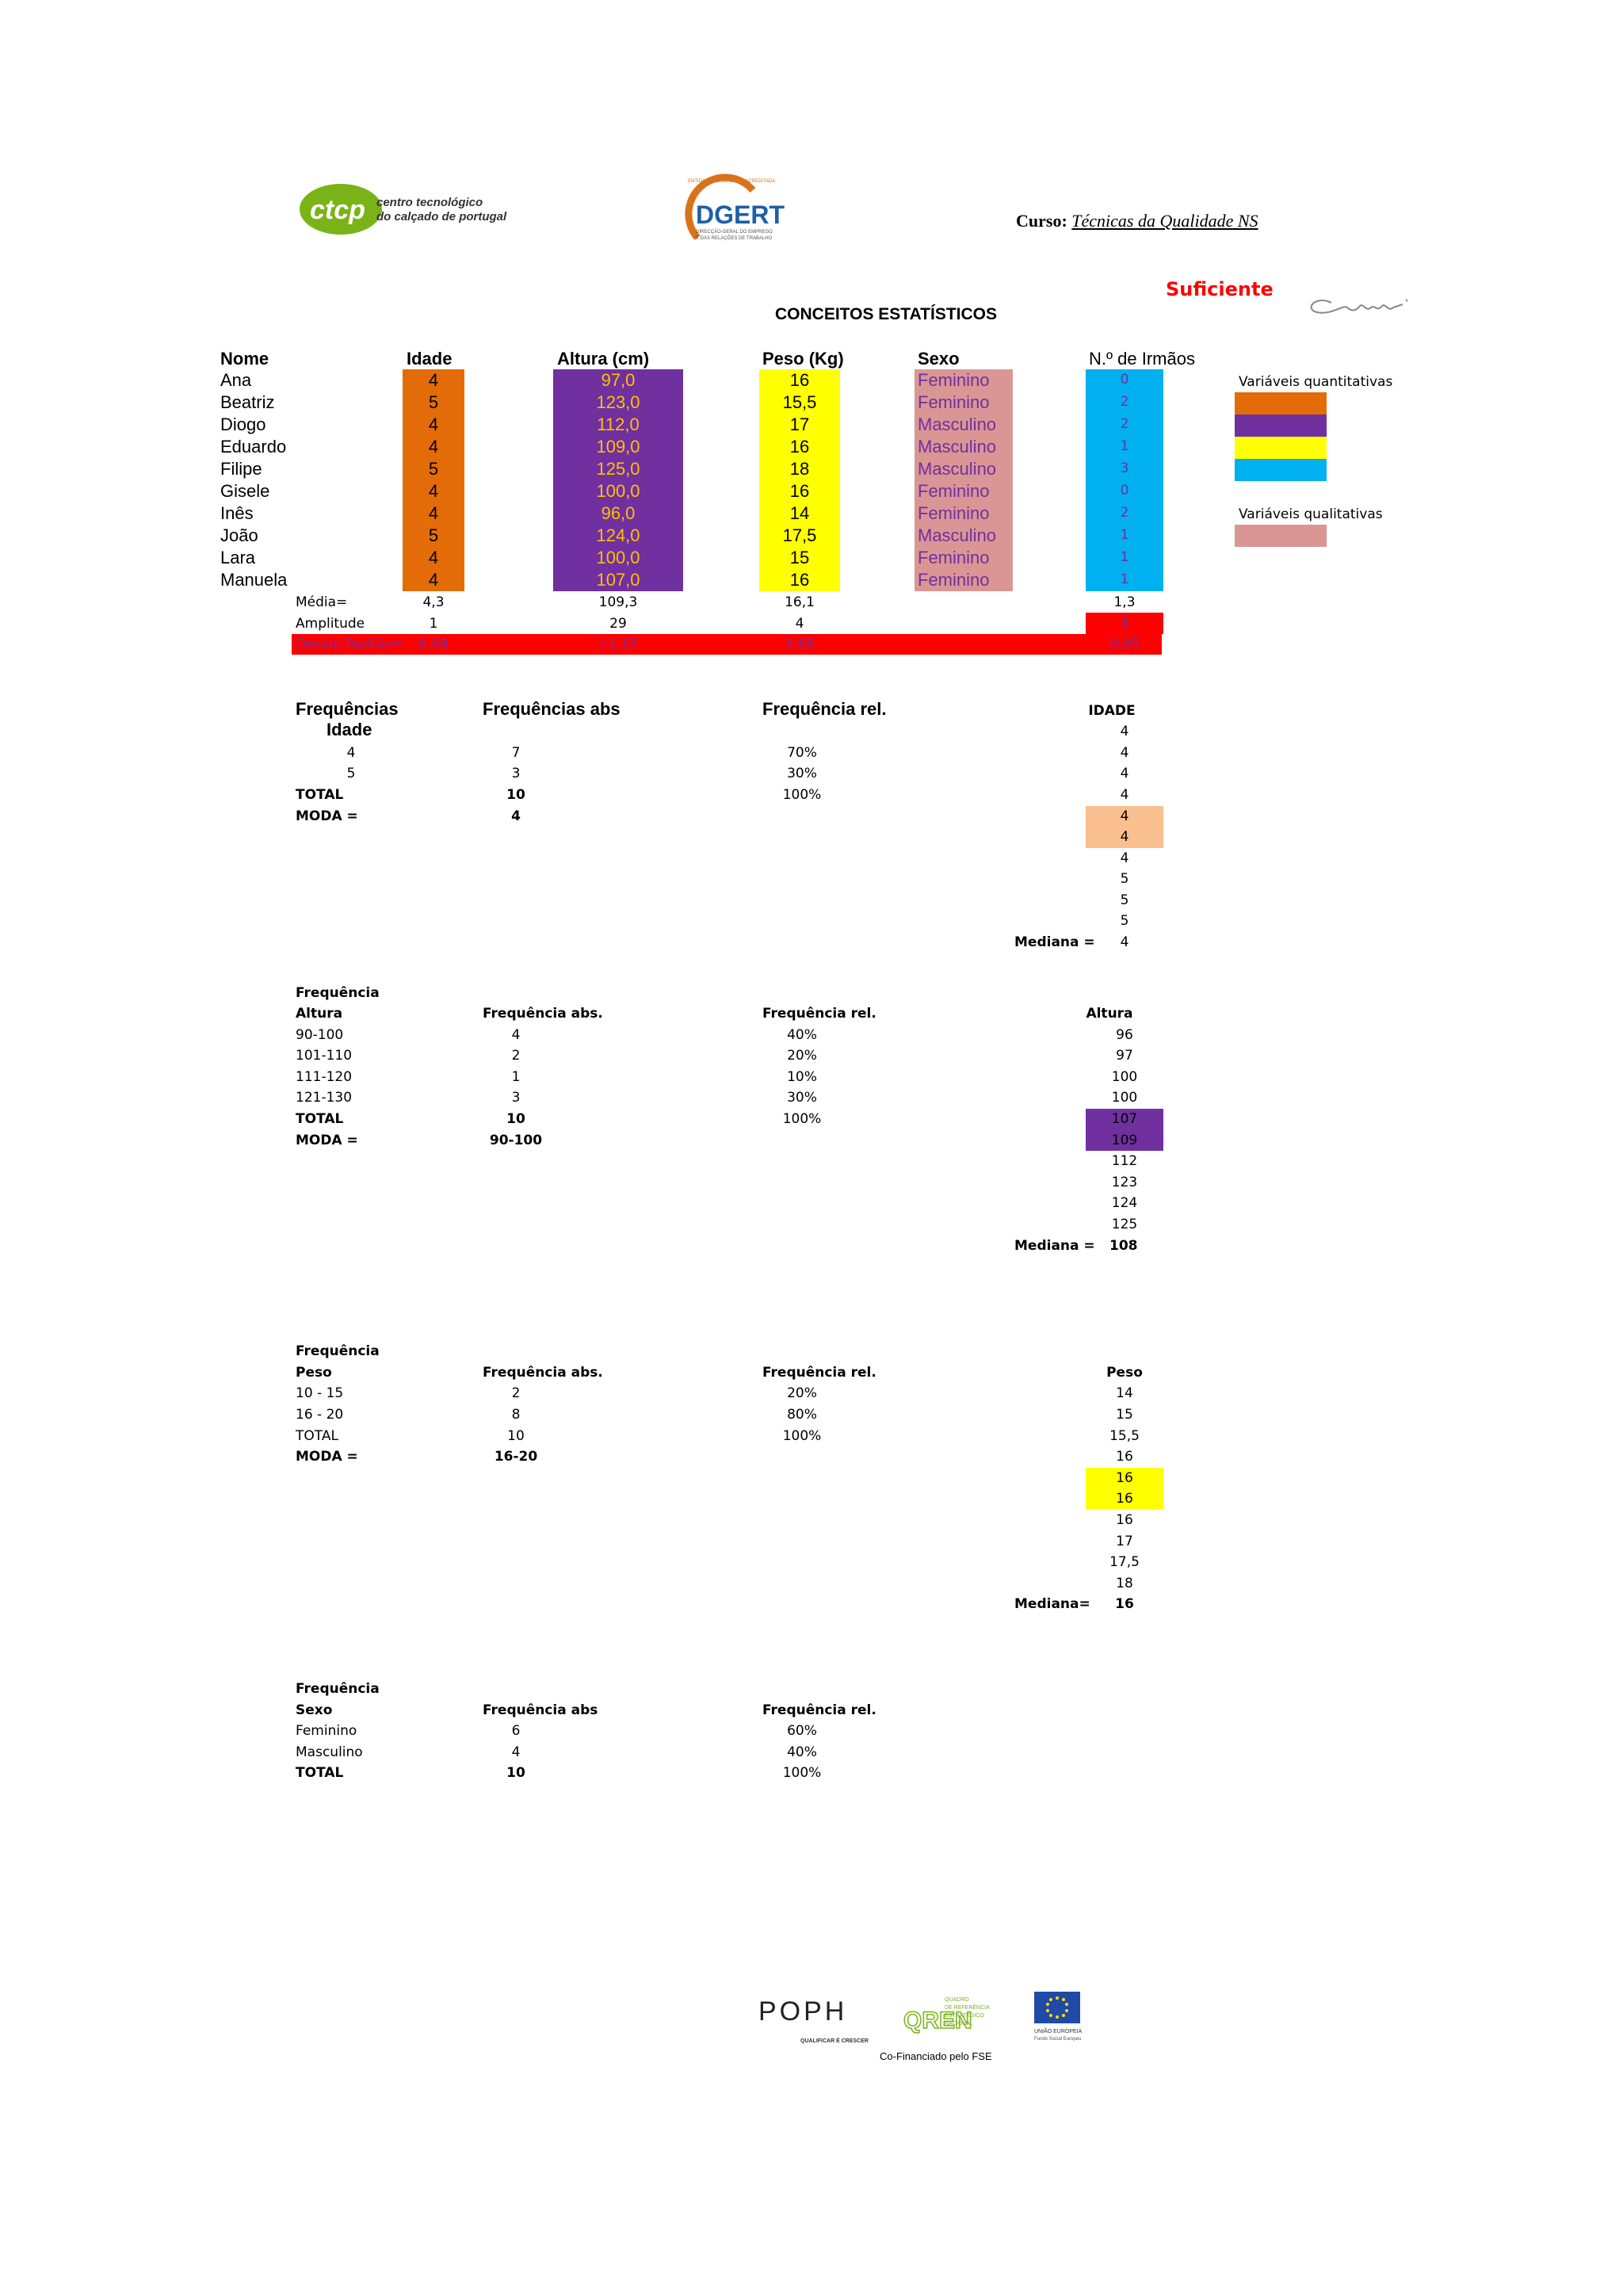 Image resolution: width=1623 pixels, height=2296 pixels. Describe the element at coordinates (800, 602) in the screenshot. I see `summary-media-peso: 16,1` at that location.